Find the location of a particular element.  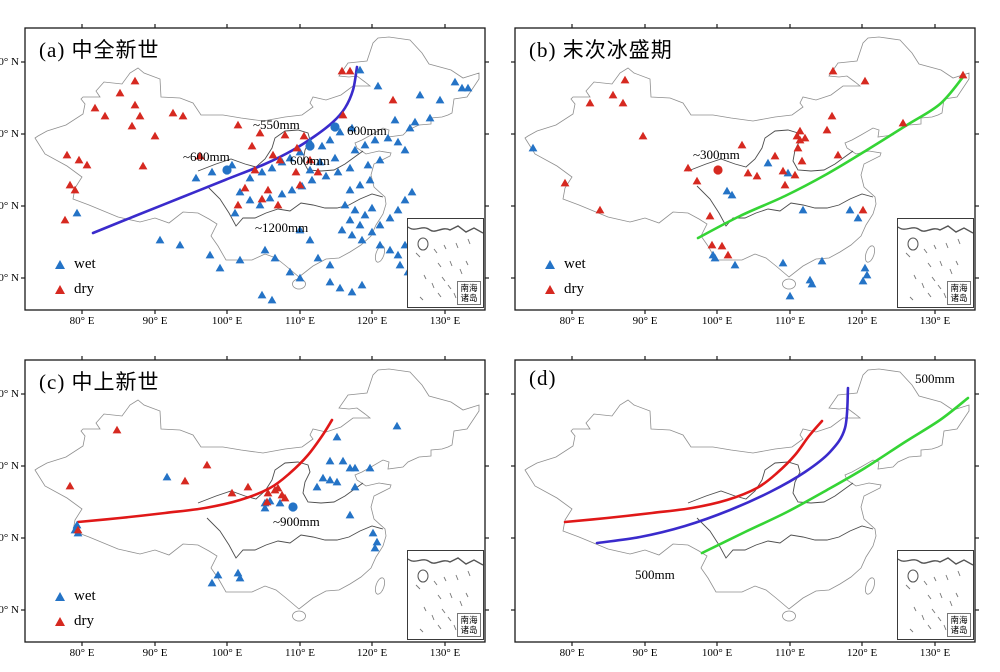

panel-title-a: (a) 中全新世 is located at coordinates (99, 50).